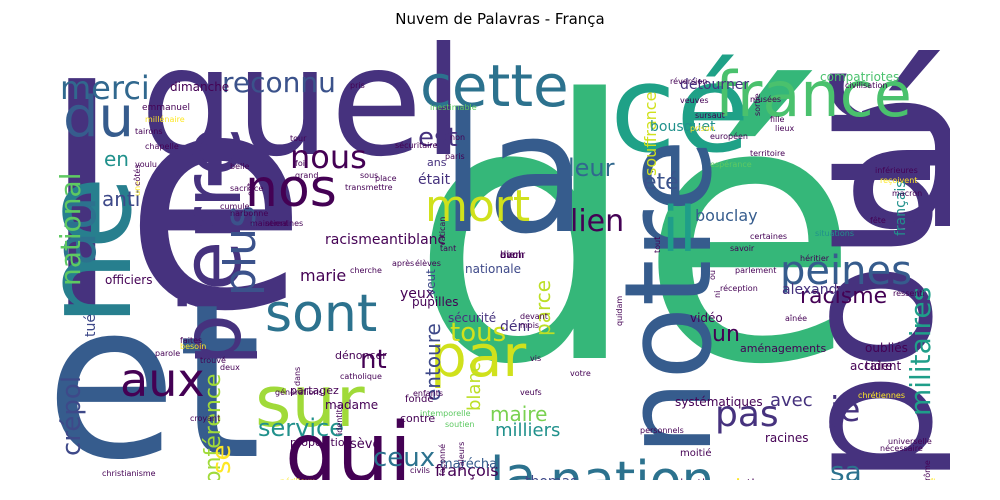 The height and width of the screenshot is (500, 1000). Describe the element at coordinates (786, 438) in the screenshot. I see `word-racines: racines` at that location.